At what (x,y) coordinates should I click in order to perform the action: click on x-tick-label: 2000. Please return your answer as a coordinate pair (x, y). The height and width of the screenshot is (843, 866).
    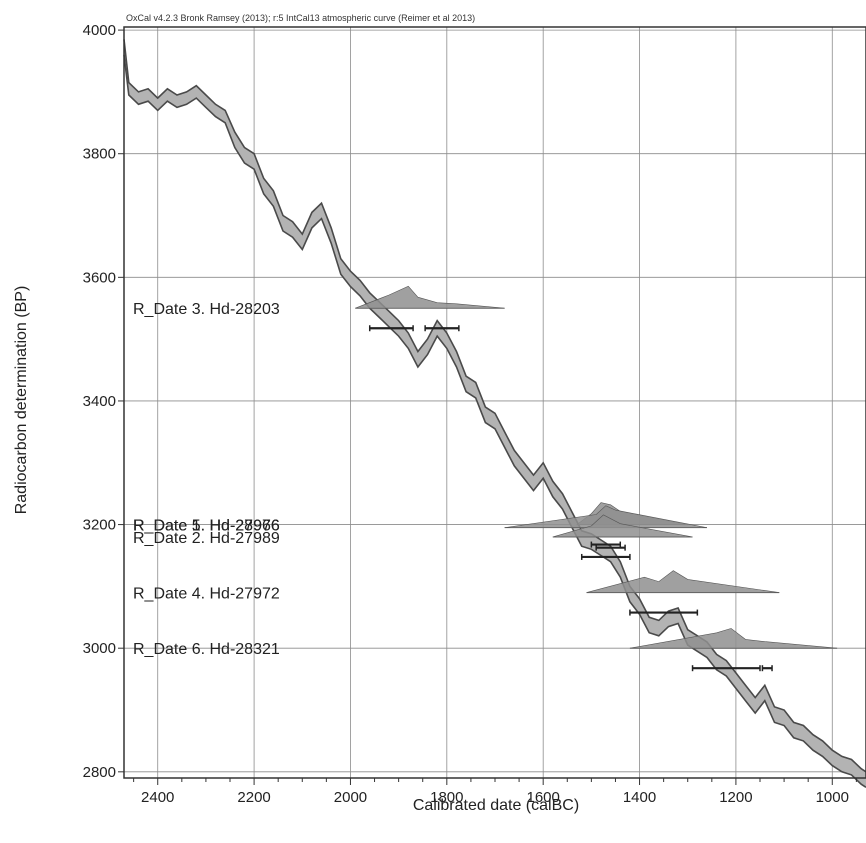
    Looking at the image, I should click on (350, 797).